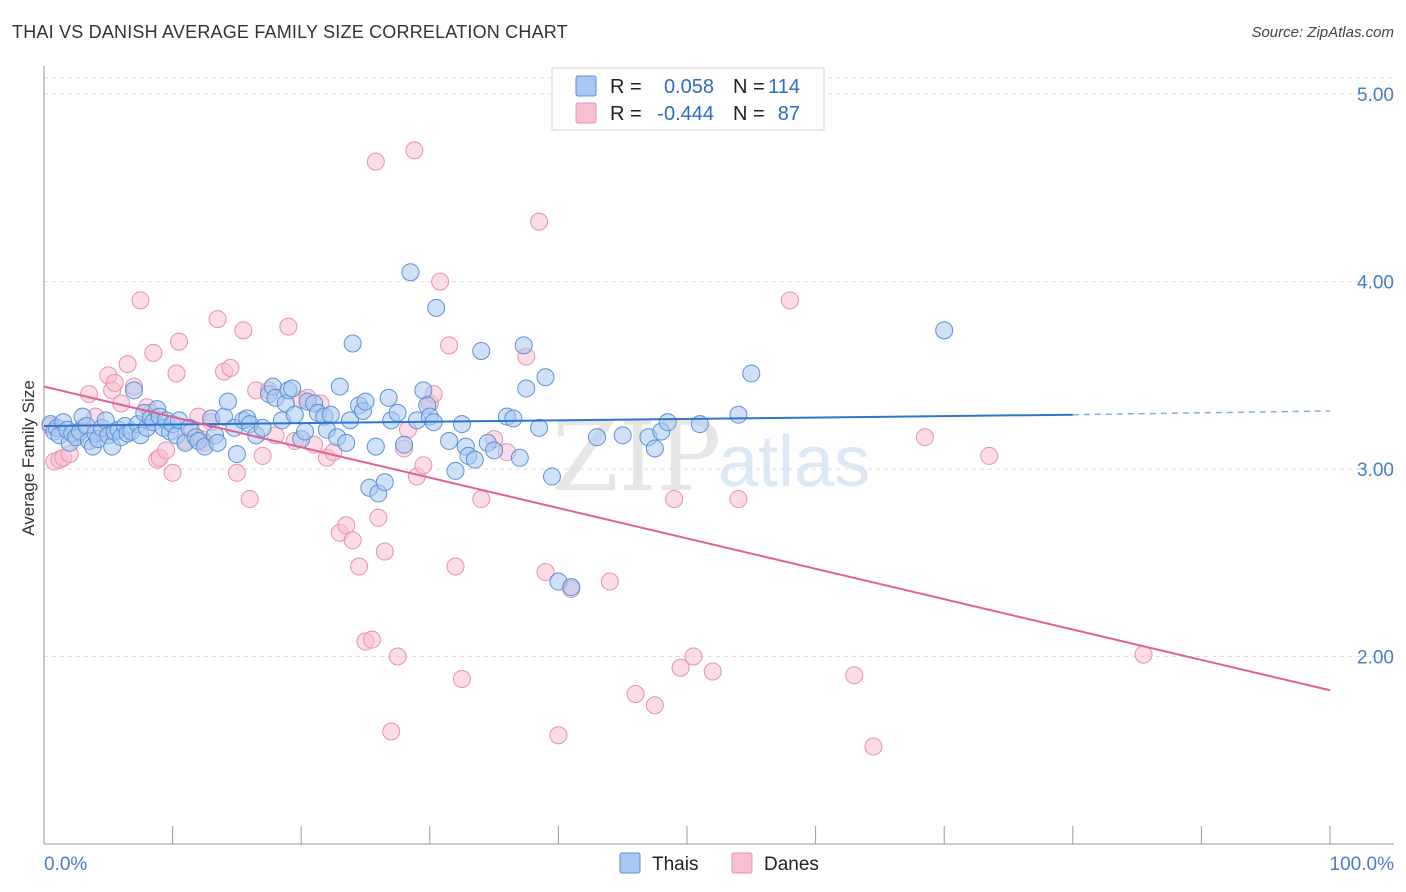 The image size is (1406, 892). Describe the element at coordinates (626, 114) in the screenshot. I see `legend-danes-r-label: R =` at that location.